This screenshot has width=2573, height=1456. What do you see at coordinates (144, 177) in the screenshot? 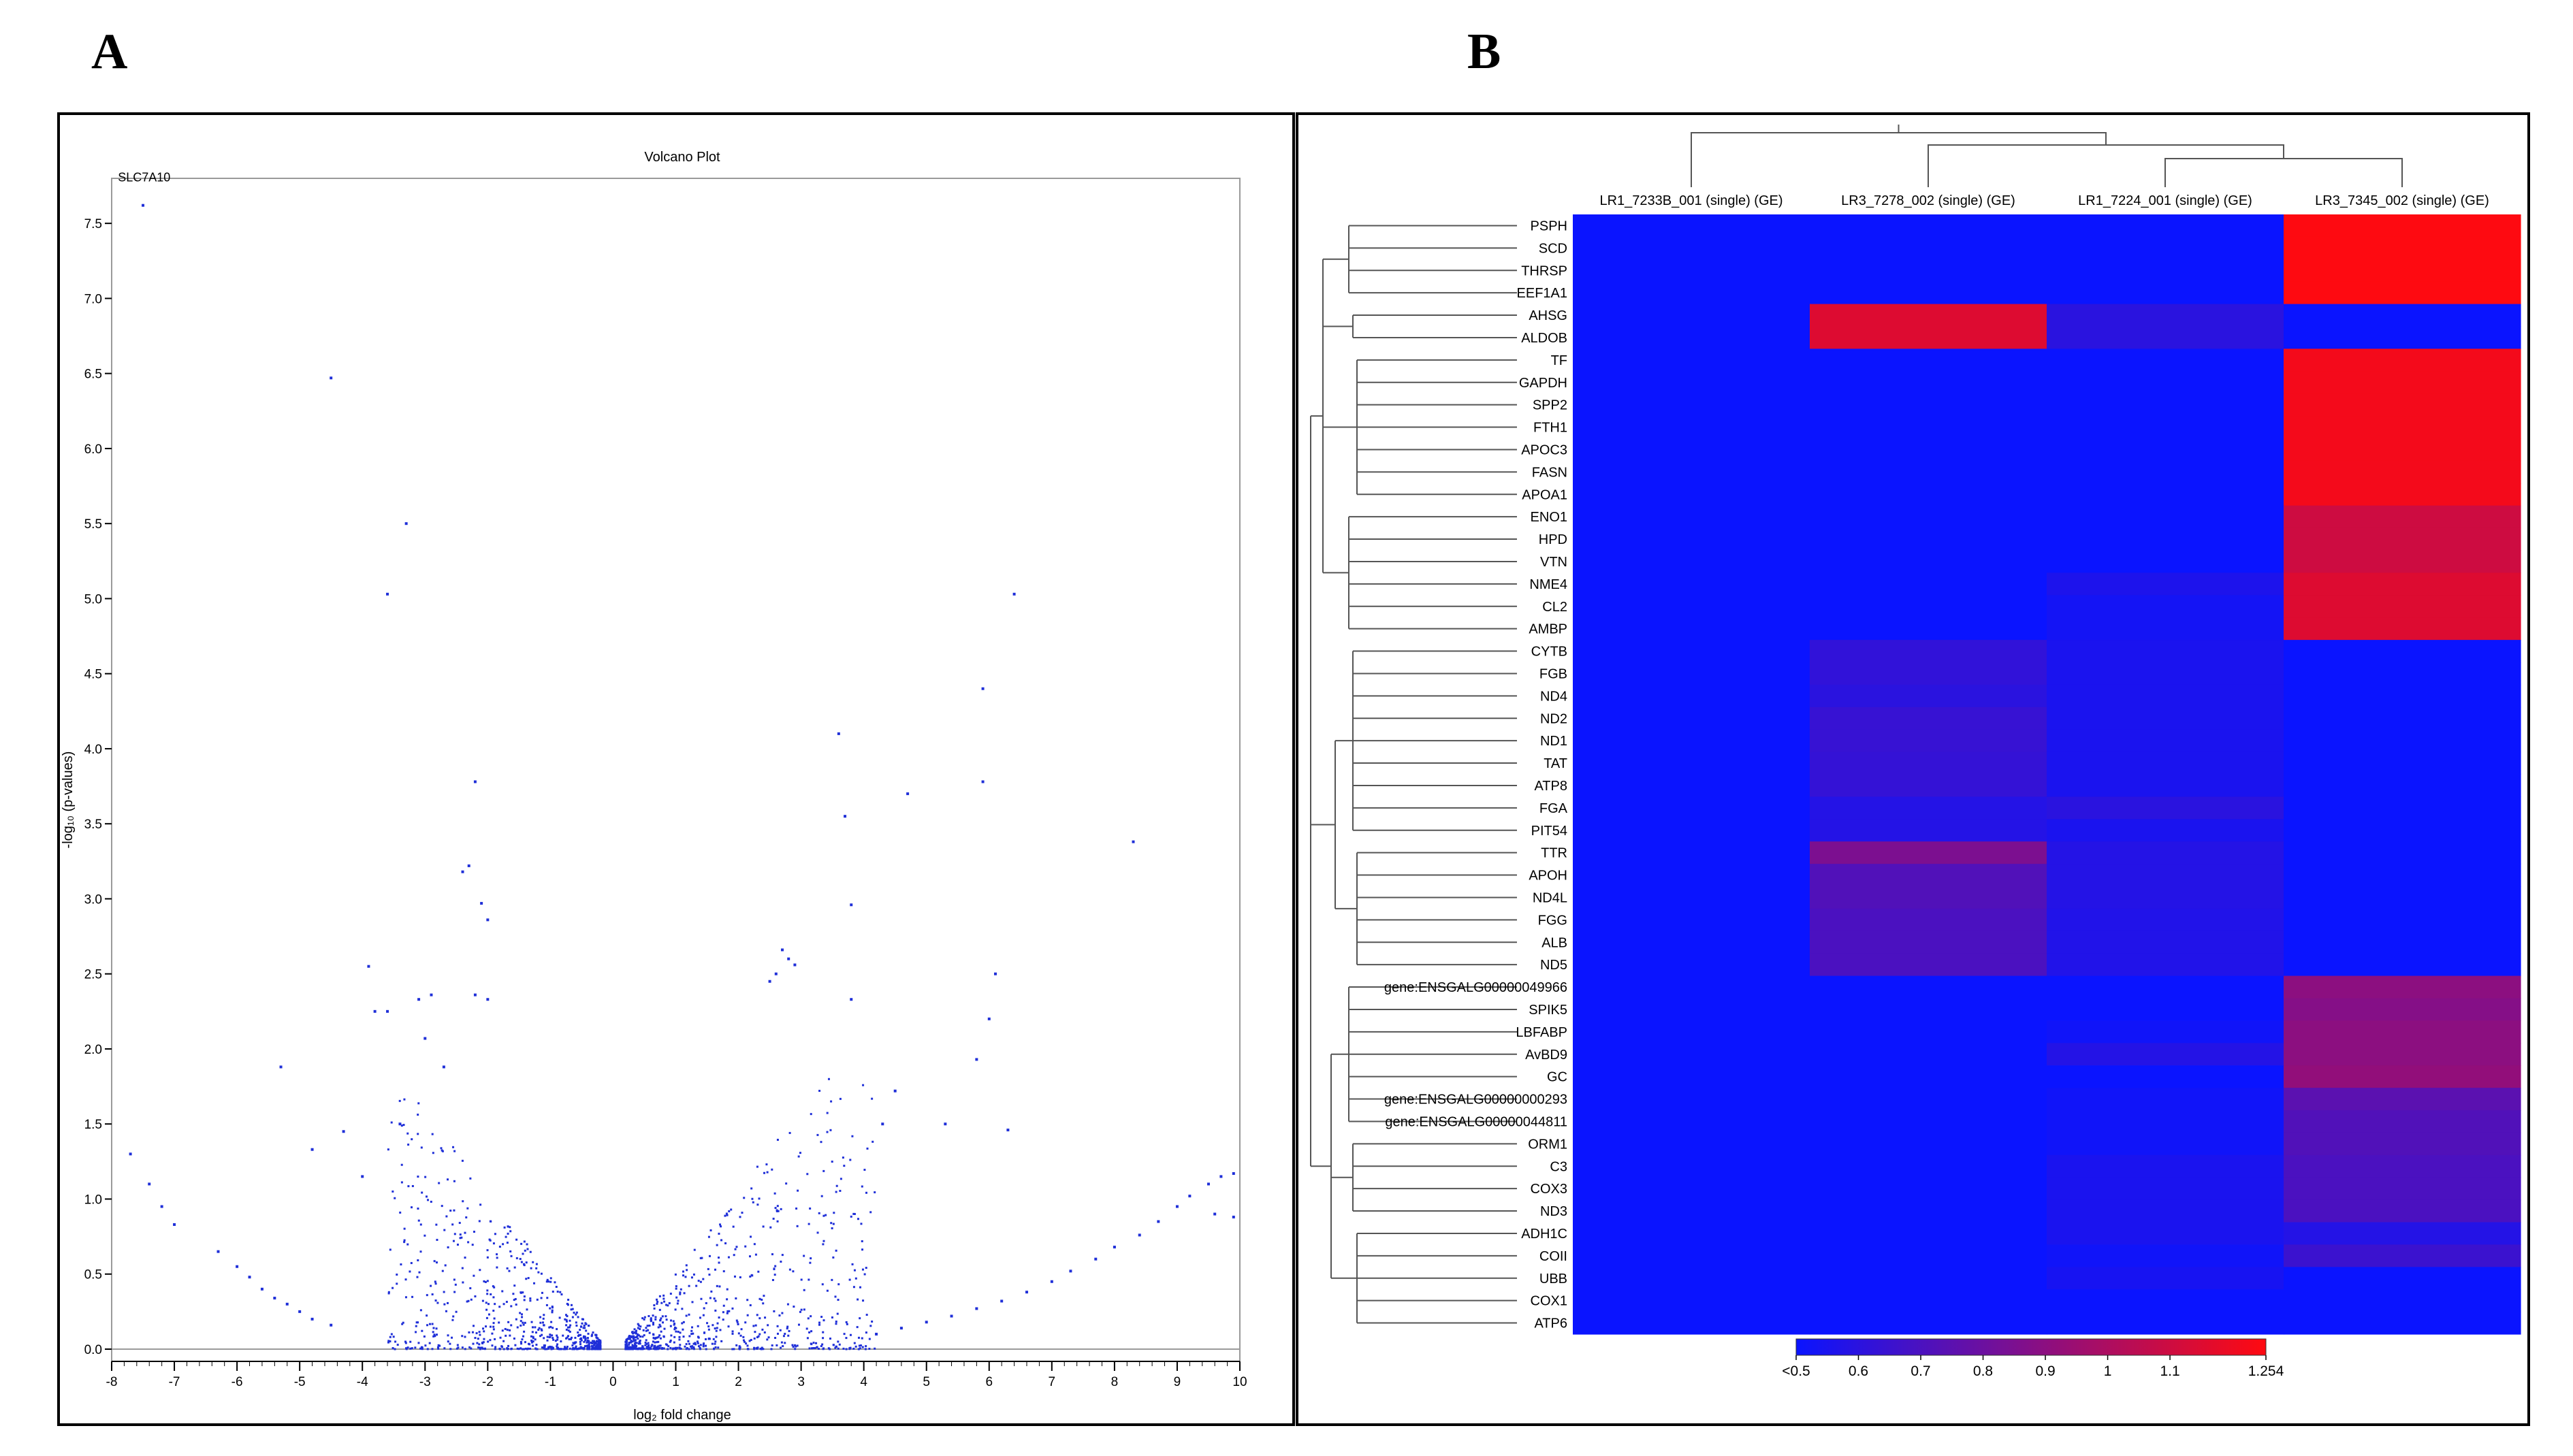
I see `volcano-annotations: SLC7A10` at bounding box center [144, 177].